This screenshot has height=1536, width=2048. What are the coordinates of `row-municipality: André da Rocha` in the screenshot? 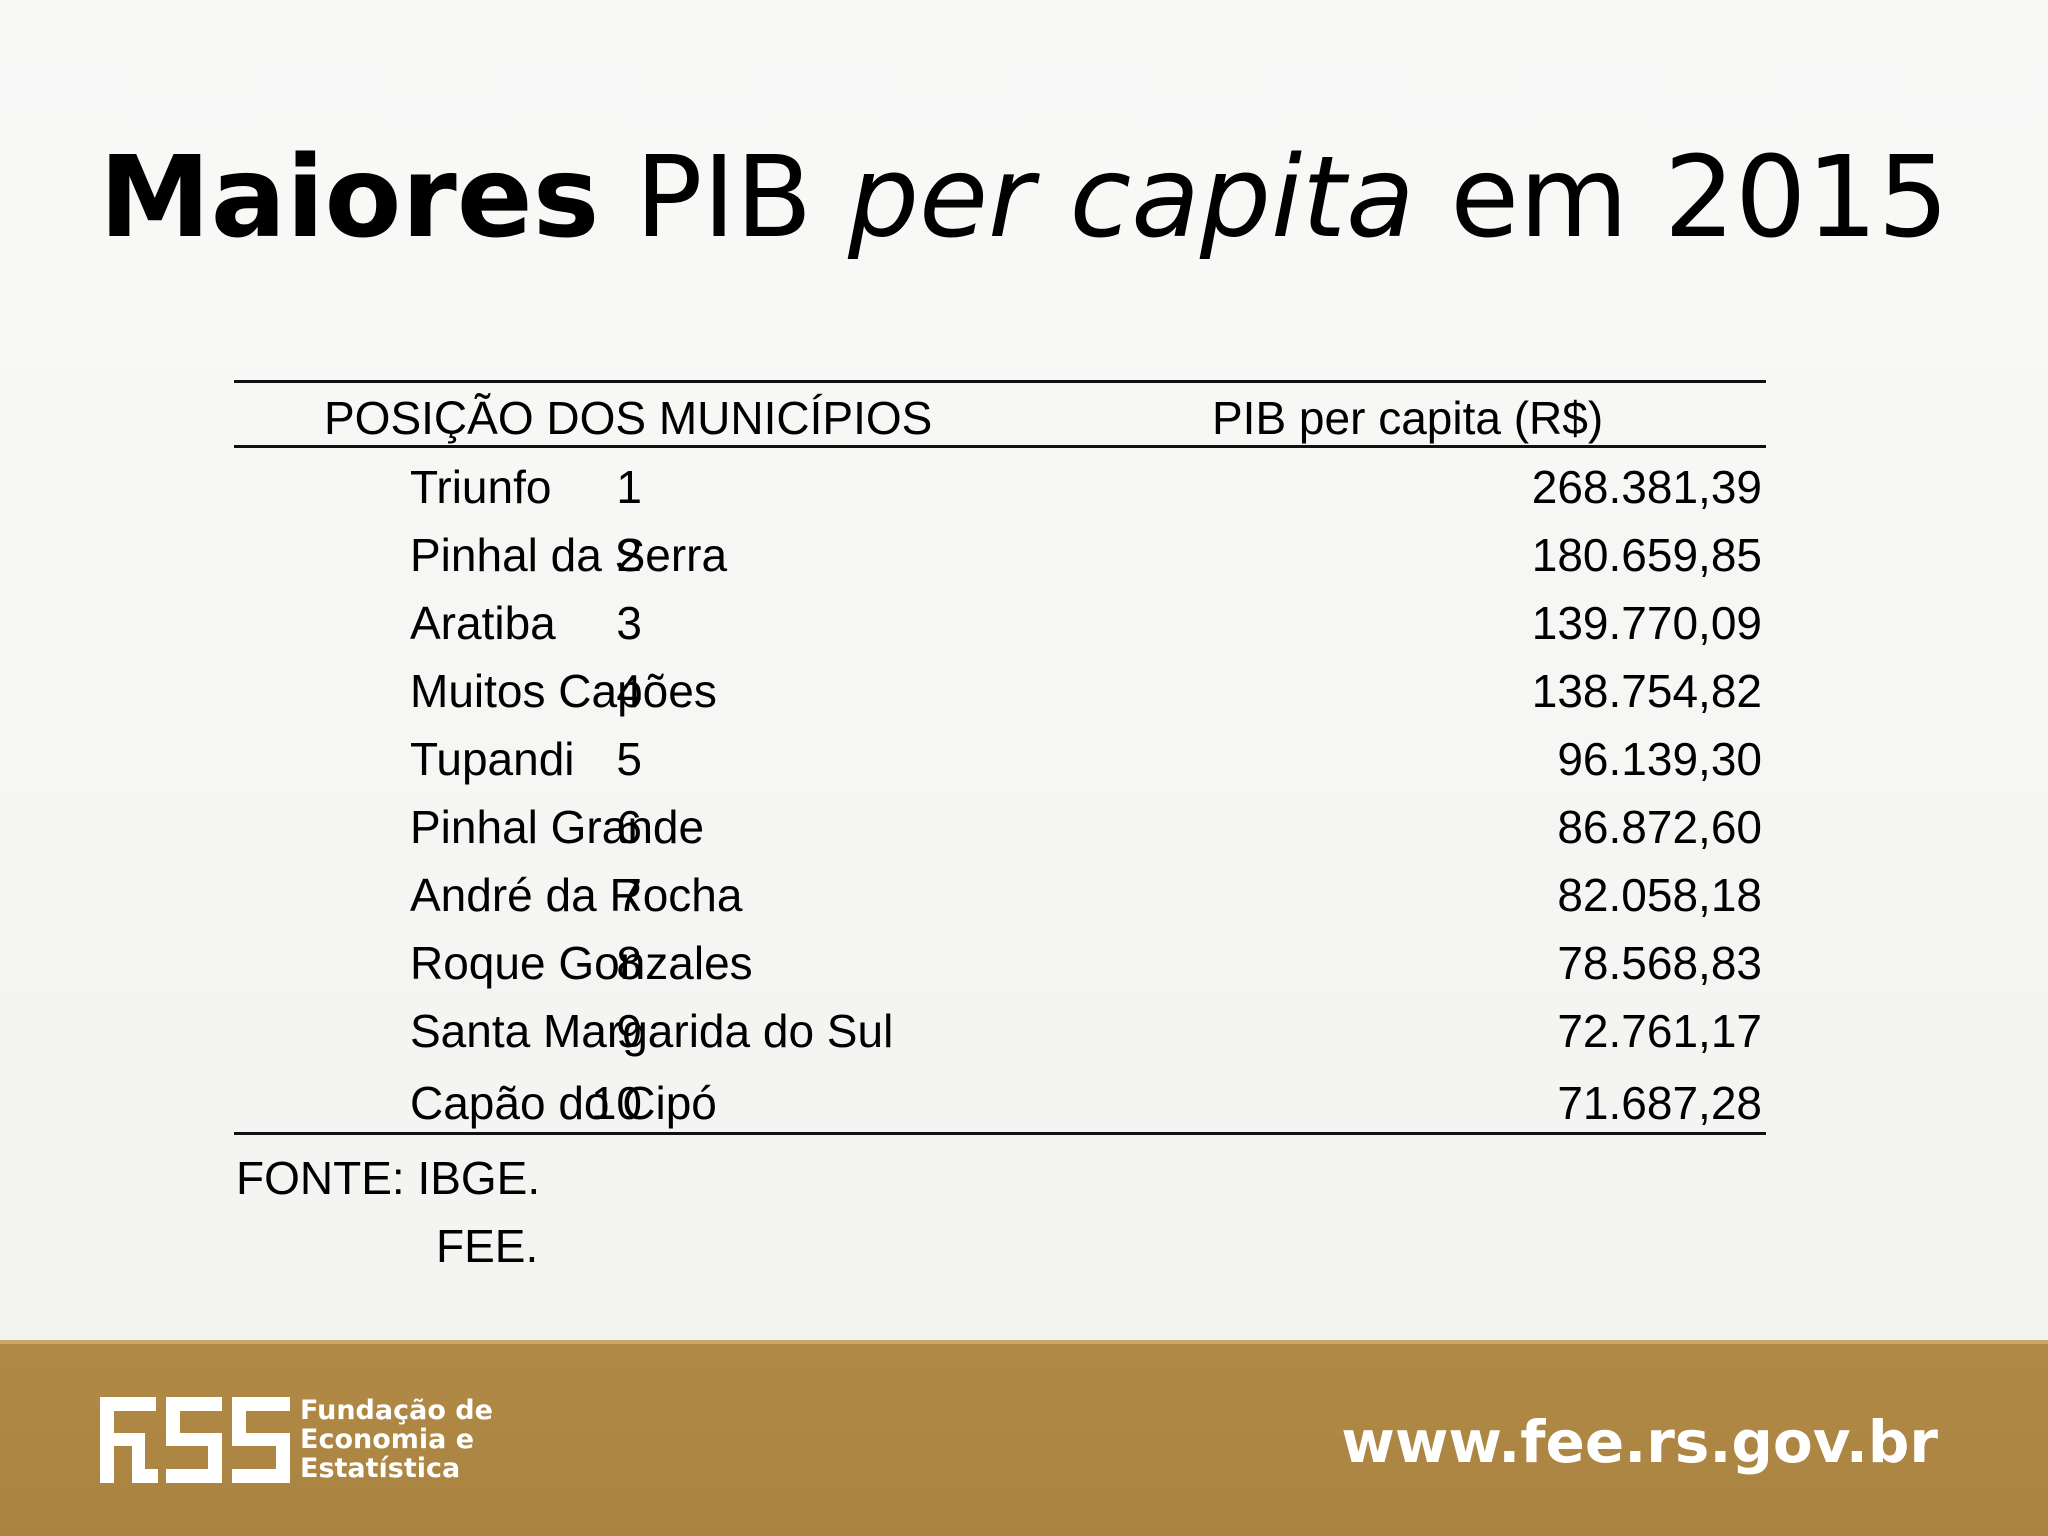 It's located at (576, 895).